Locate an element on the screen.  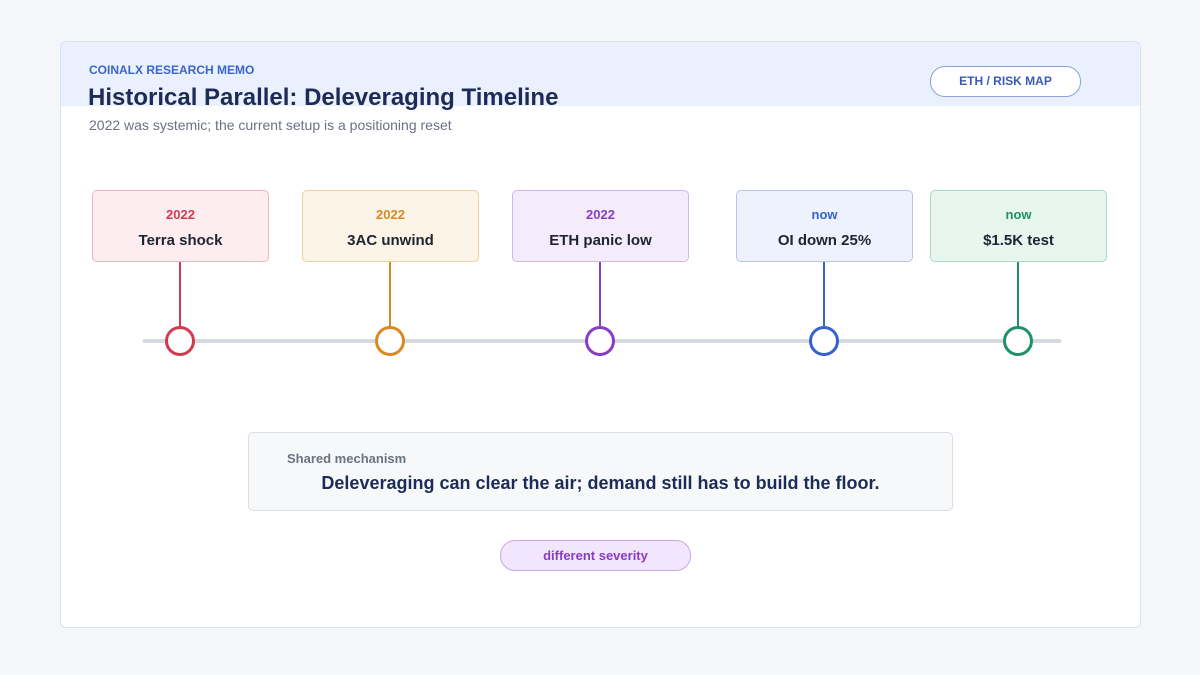
event-box: 2022 ETH panic low is located at coordinates (600, 226).